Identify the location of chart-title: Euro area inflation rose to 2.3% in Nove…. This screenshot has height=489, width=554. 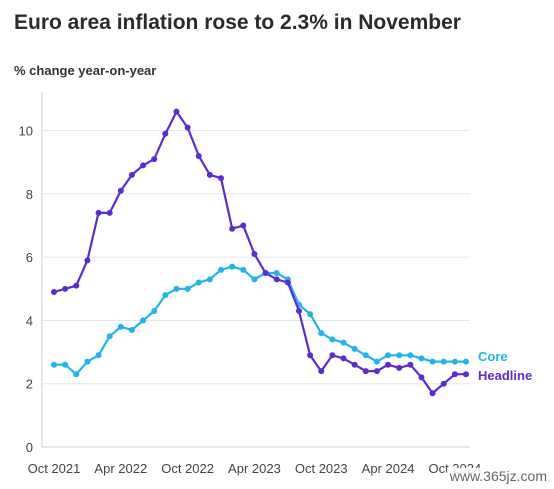
(237, 22).